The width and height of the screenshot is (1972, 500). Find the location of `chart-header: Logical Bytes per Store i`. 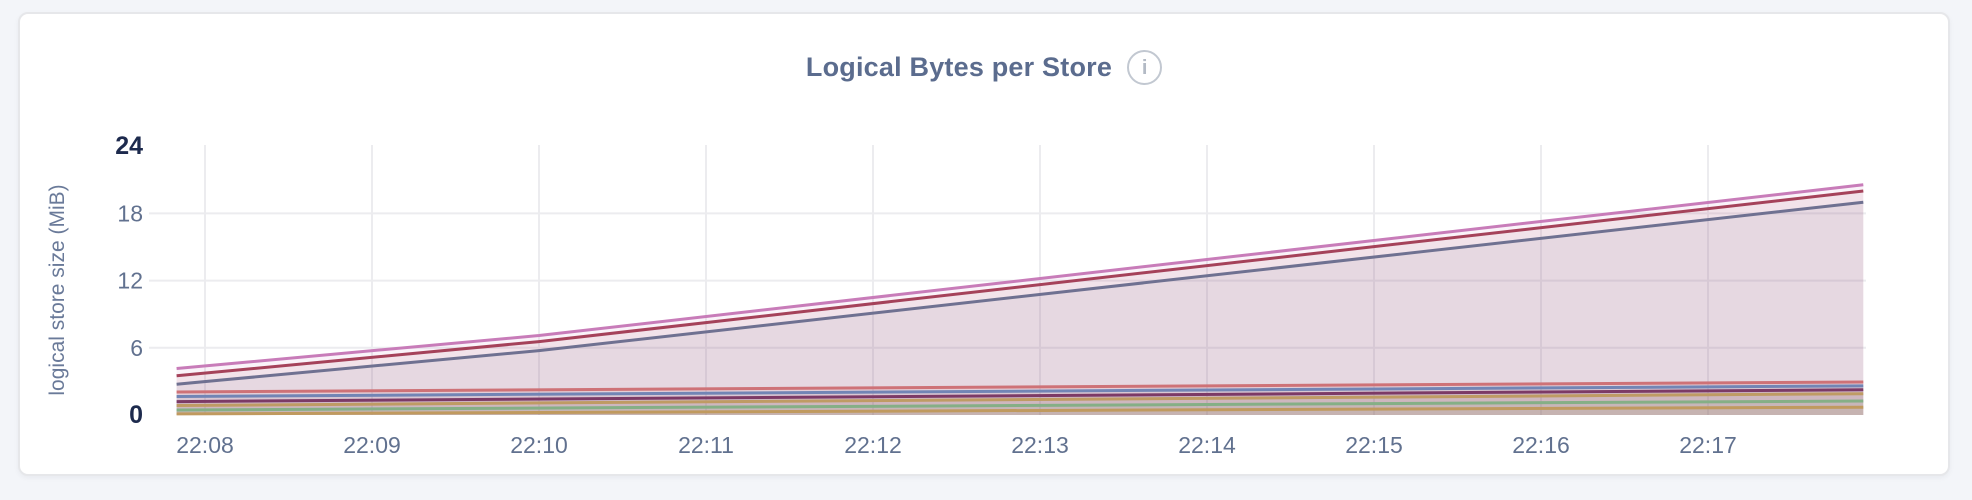

chart-header: Logical Bytes per Store i is located at coordinates (984, 67).